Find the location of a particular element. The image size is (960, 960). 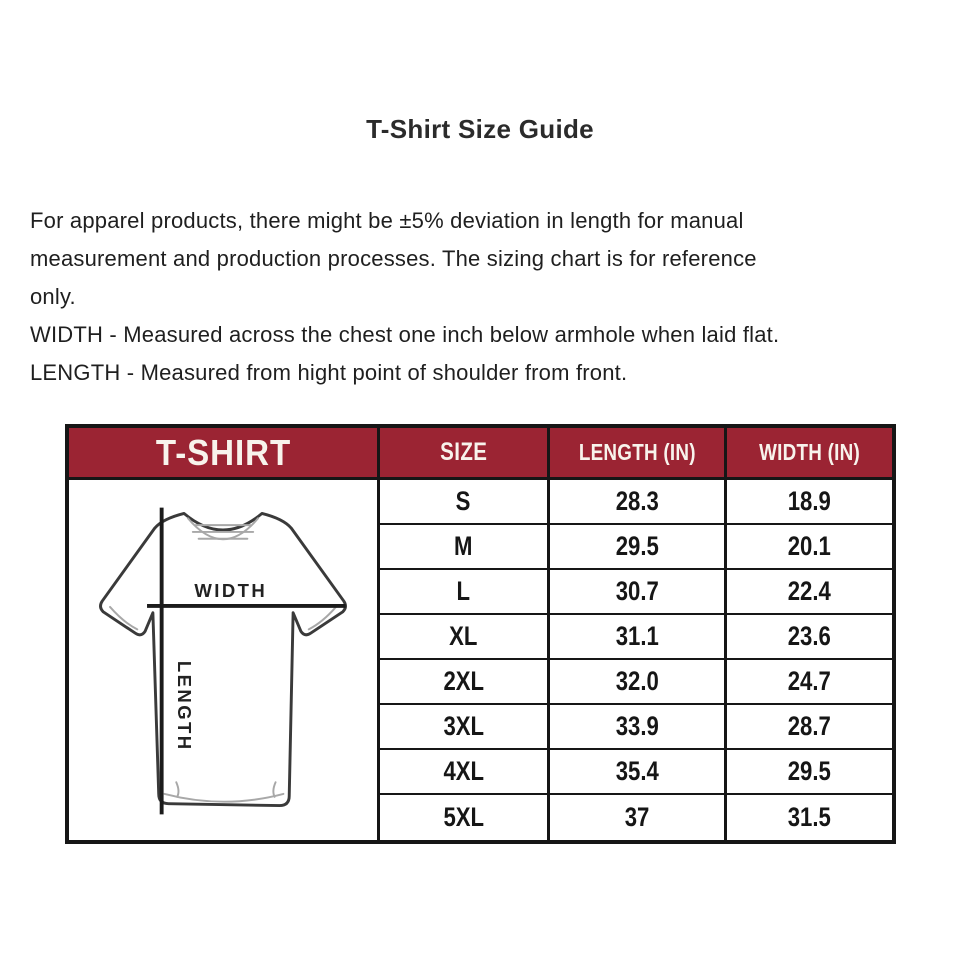

length-cell: 30.7 is located at coordinates (638, 592).